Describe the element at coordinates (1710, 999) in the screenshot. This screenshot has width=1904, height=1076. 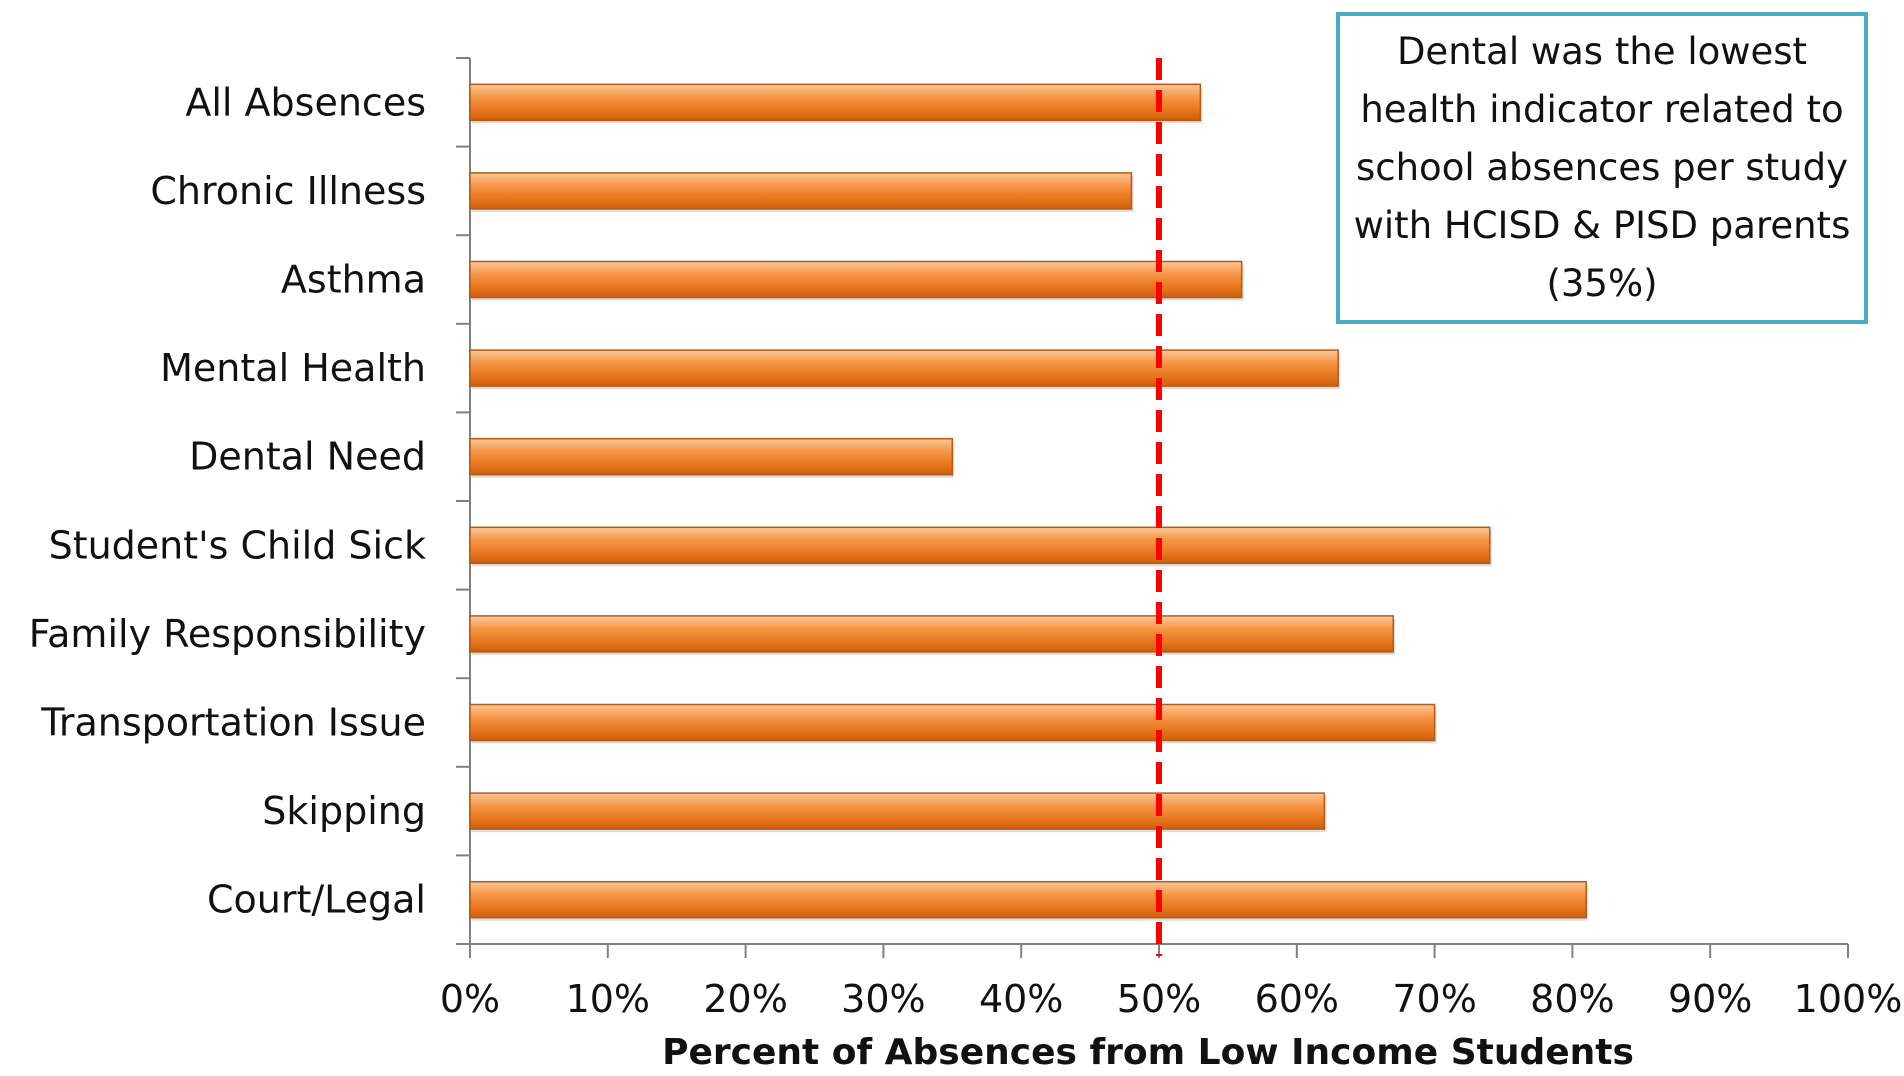
I see `x-tick-label: 90%` at that location.